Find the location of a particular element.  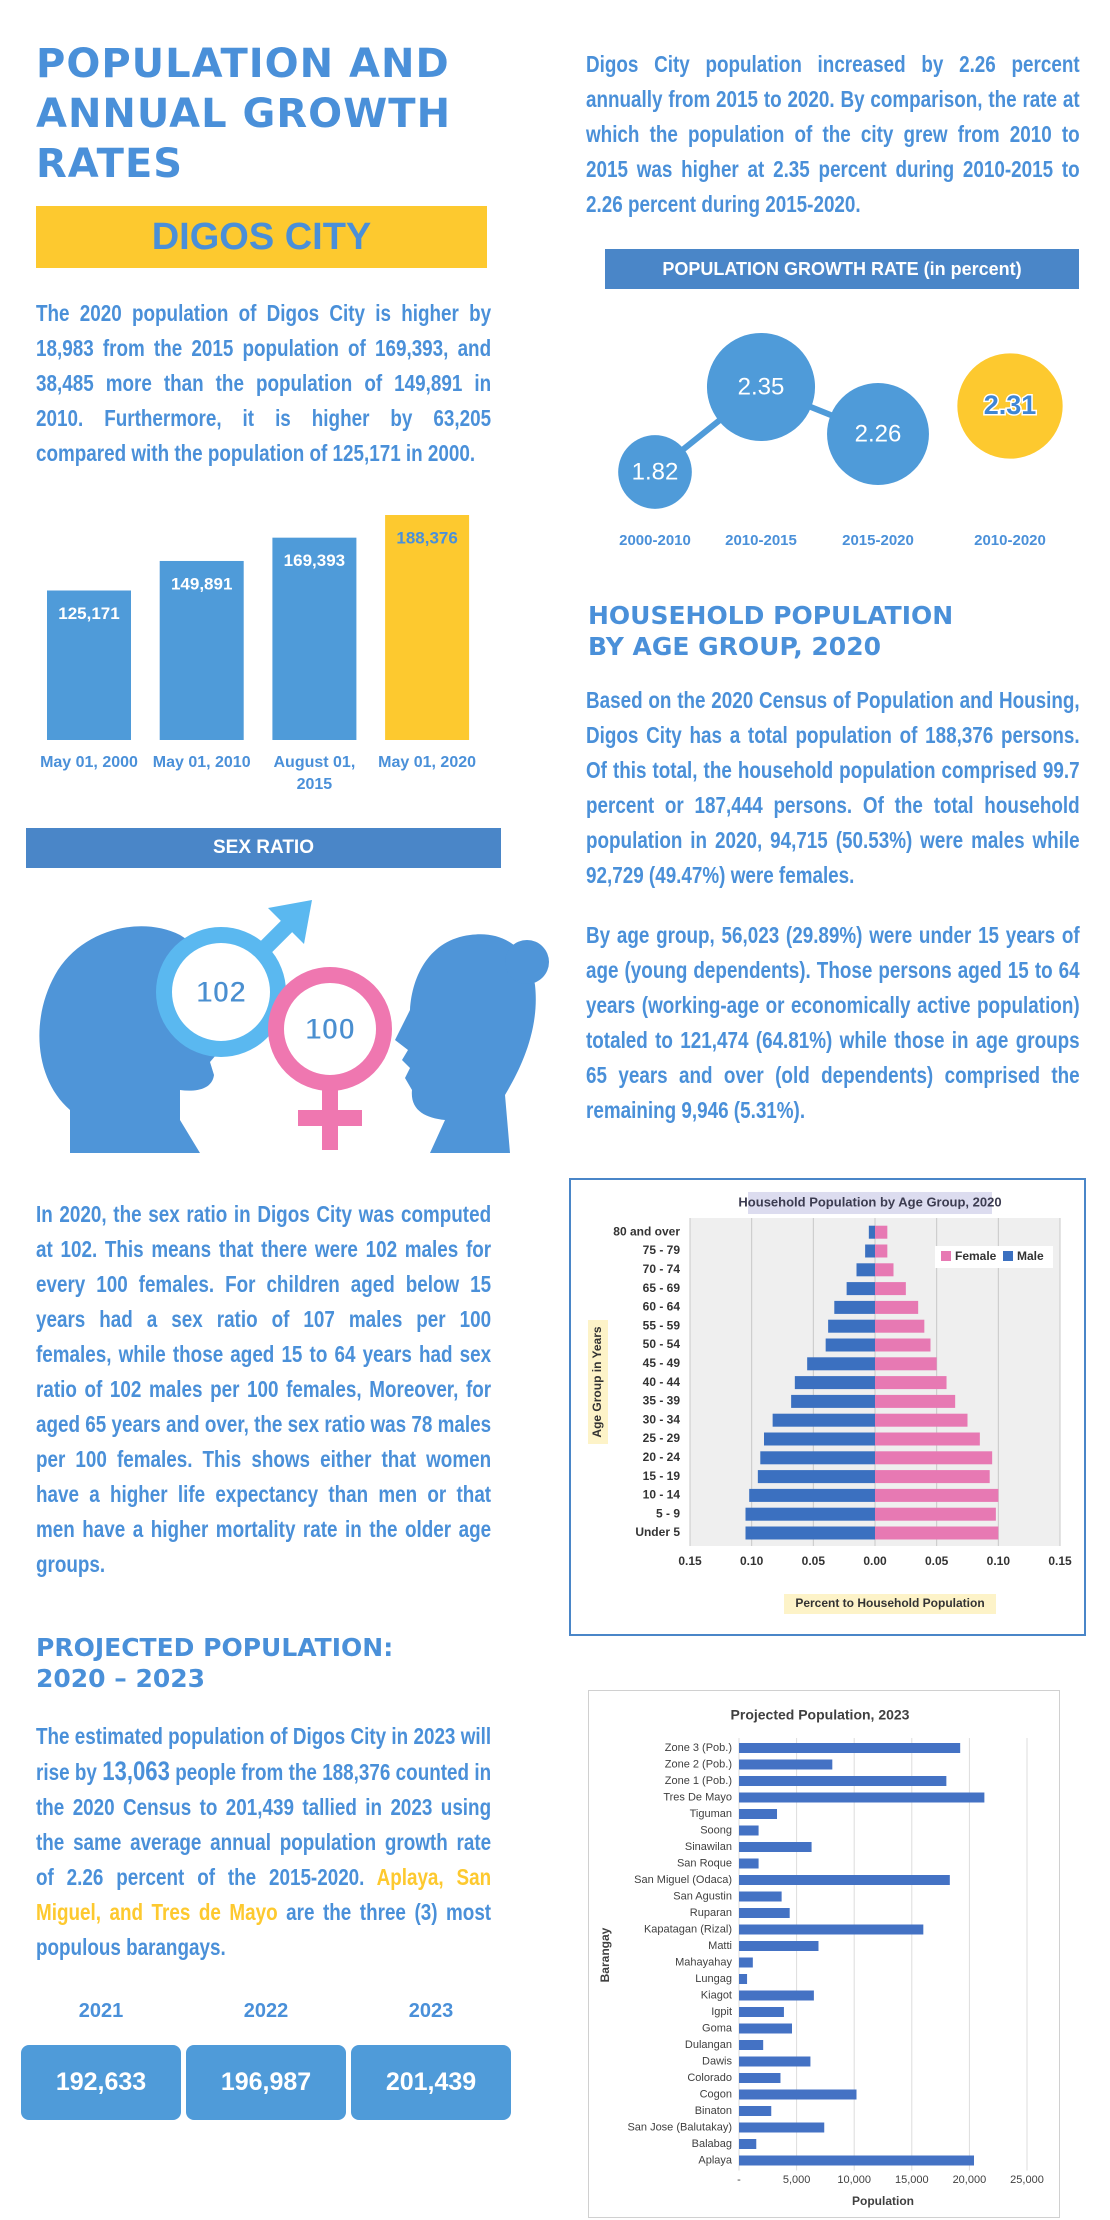

legend-label: Female is located at coordinates (976, 1256).